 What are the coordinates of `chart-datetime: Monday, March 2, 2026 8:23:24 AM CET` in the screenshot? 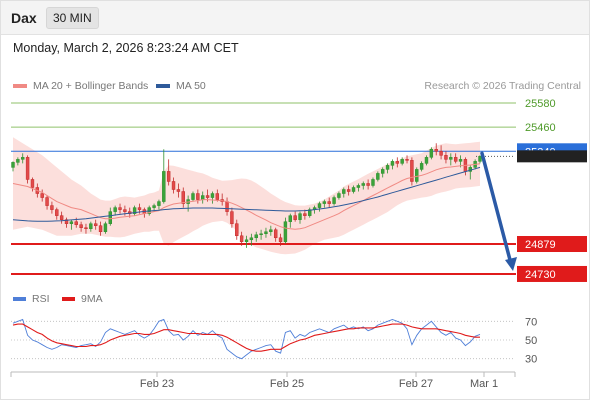 It's located at (126, 48).